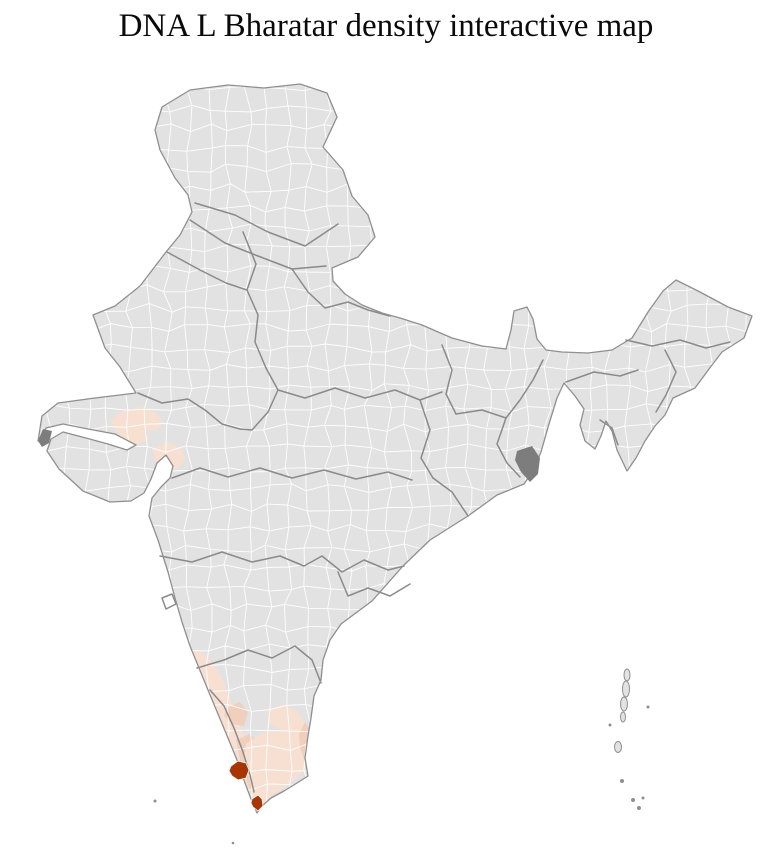 The image size is (772, 859). What do you see at coordinates (363, 564) in the screenshot?
I see `state-border-karnataka-ap` at bounding box center [363, 564].